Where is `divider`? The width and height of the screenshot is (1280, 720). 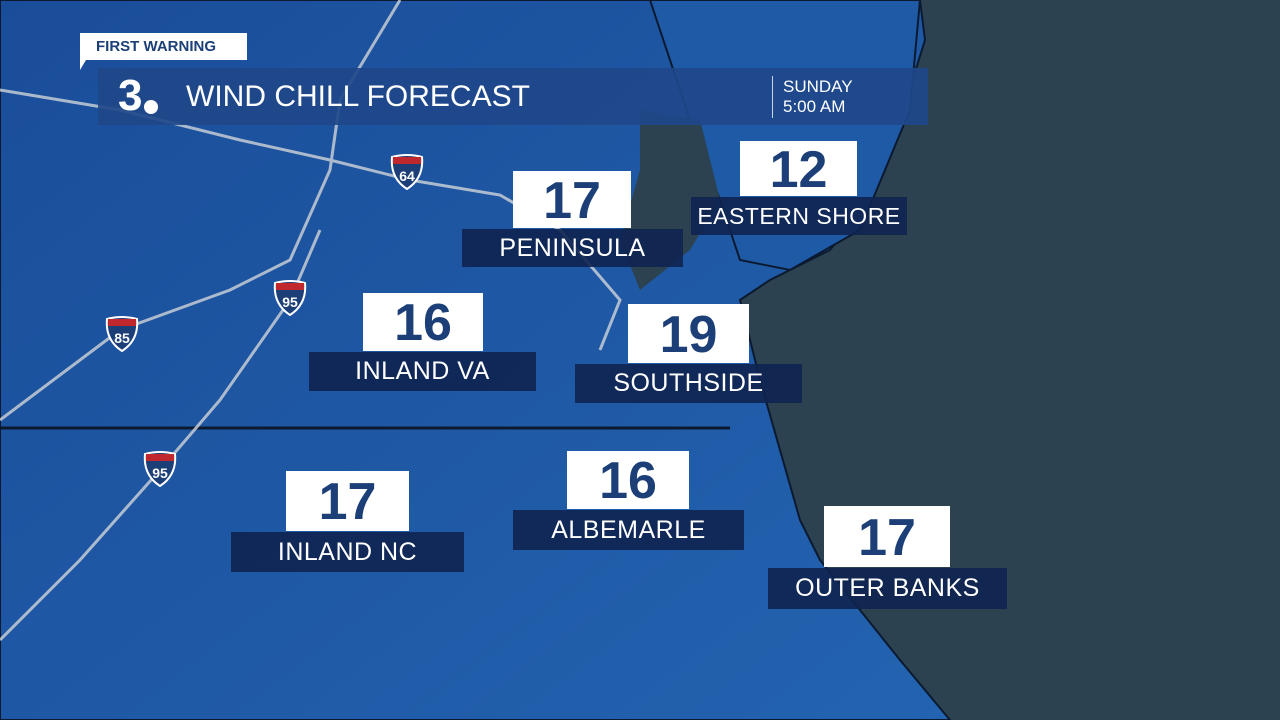
divider is located at coordinates (772, 97).